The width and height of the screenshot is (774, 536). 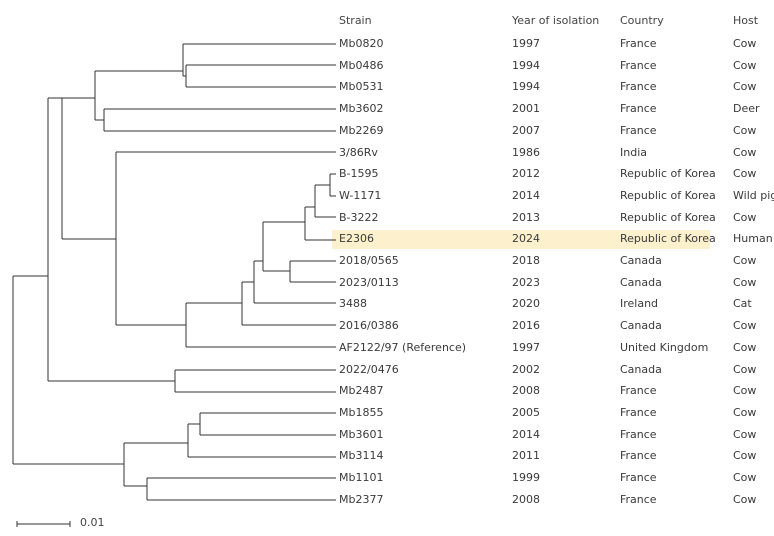 What do you see at coordinates (361, 499) in the screenshot?
I see `strain-name: Mb2377` at bounding box center [361, 499].